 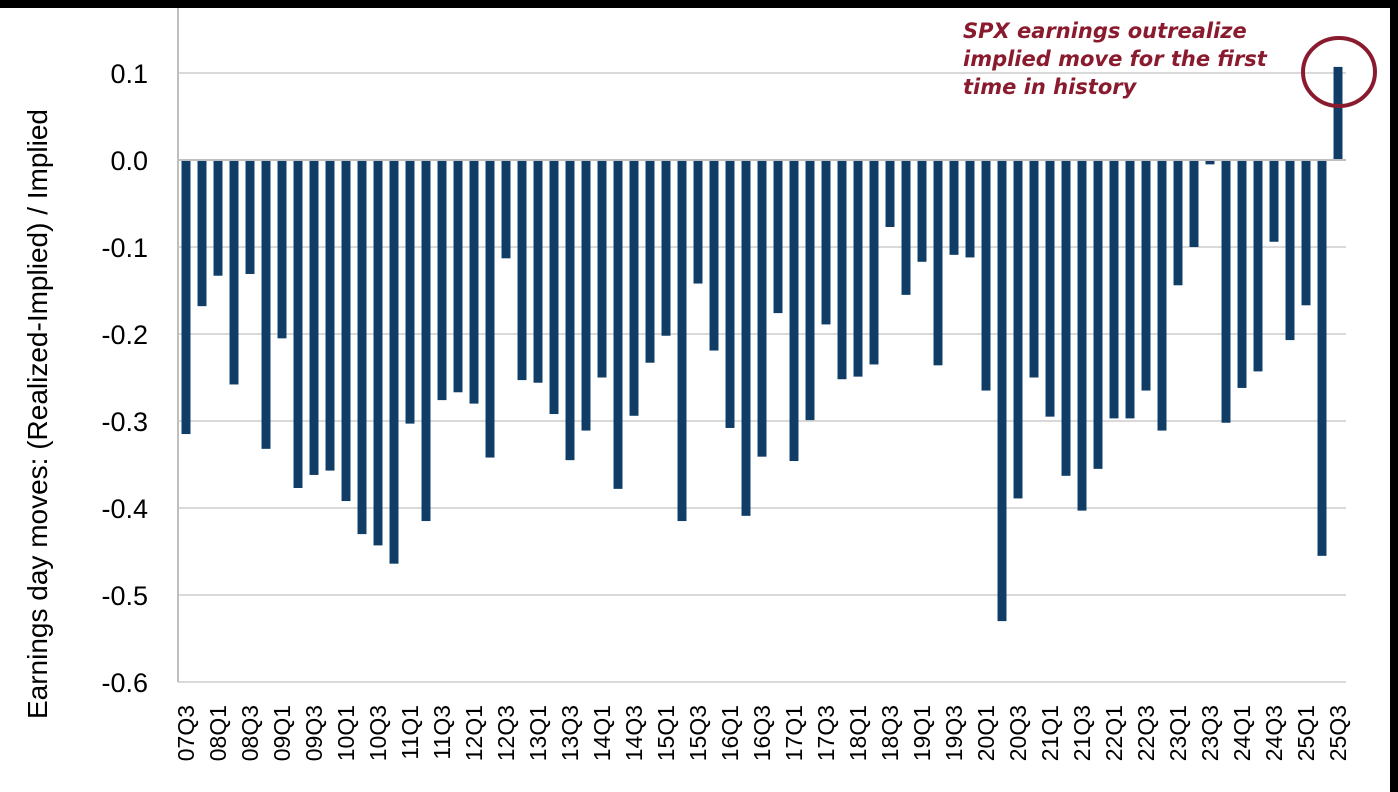 I want to click on bar-2007Q3, so click(x=186, y=297).